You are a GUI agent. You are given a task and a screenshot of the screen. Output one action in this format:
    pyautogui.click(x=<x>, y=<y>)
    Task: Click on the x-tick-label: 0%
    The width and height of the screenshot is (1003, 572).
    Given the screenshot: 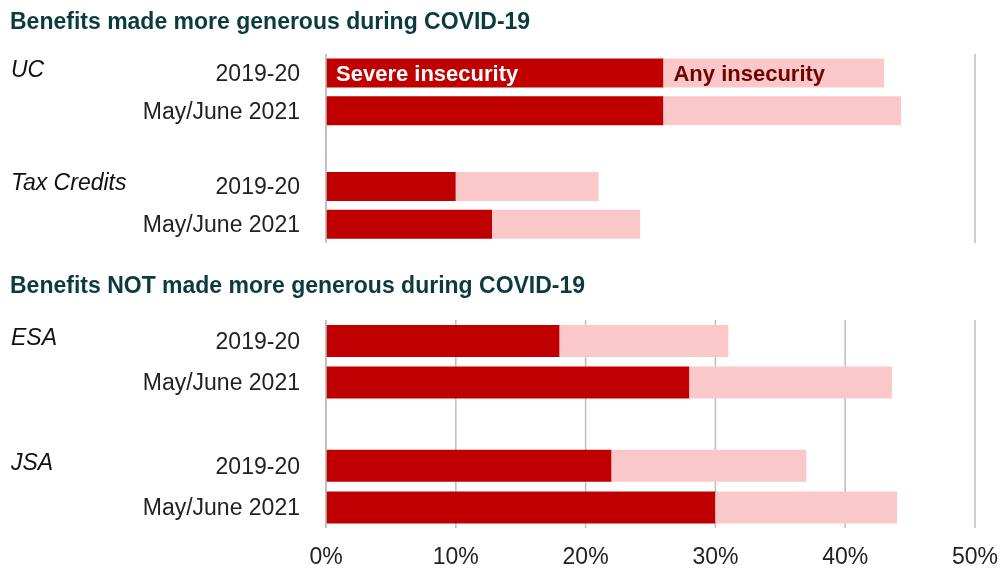 What is the action you would take?
    pyautogui.click(x=326, y=556)
    